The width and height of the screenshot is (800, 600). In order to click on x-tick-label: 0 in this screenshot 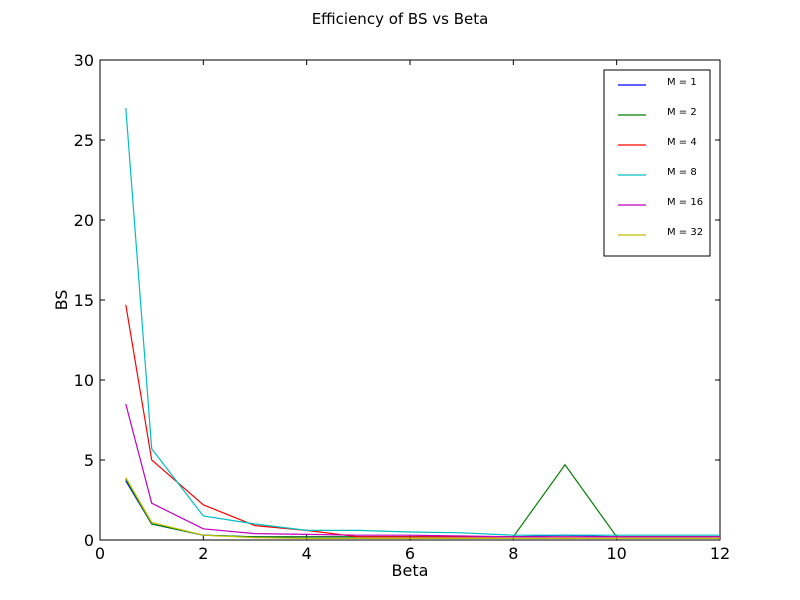, I will do `click(100, 553)`.